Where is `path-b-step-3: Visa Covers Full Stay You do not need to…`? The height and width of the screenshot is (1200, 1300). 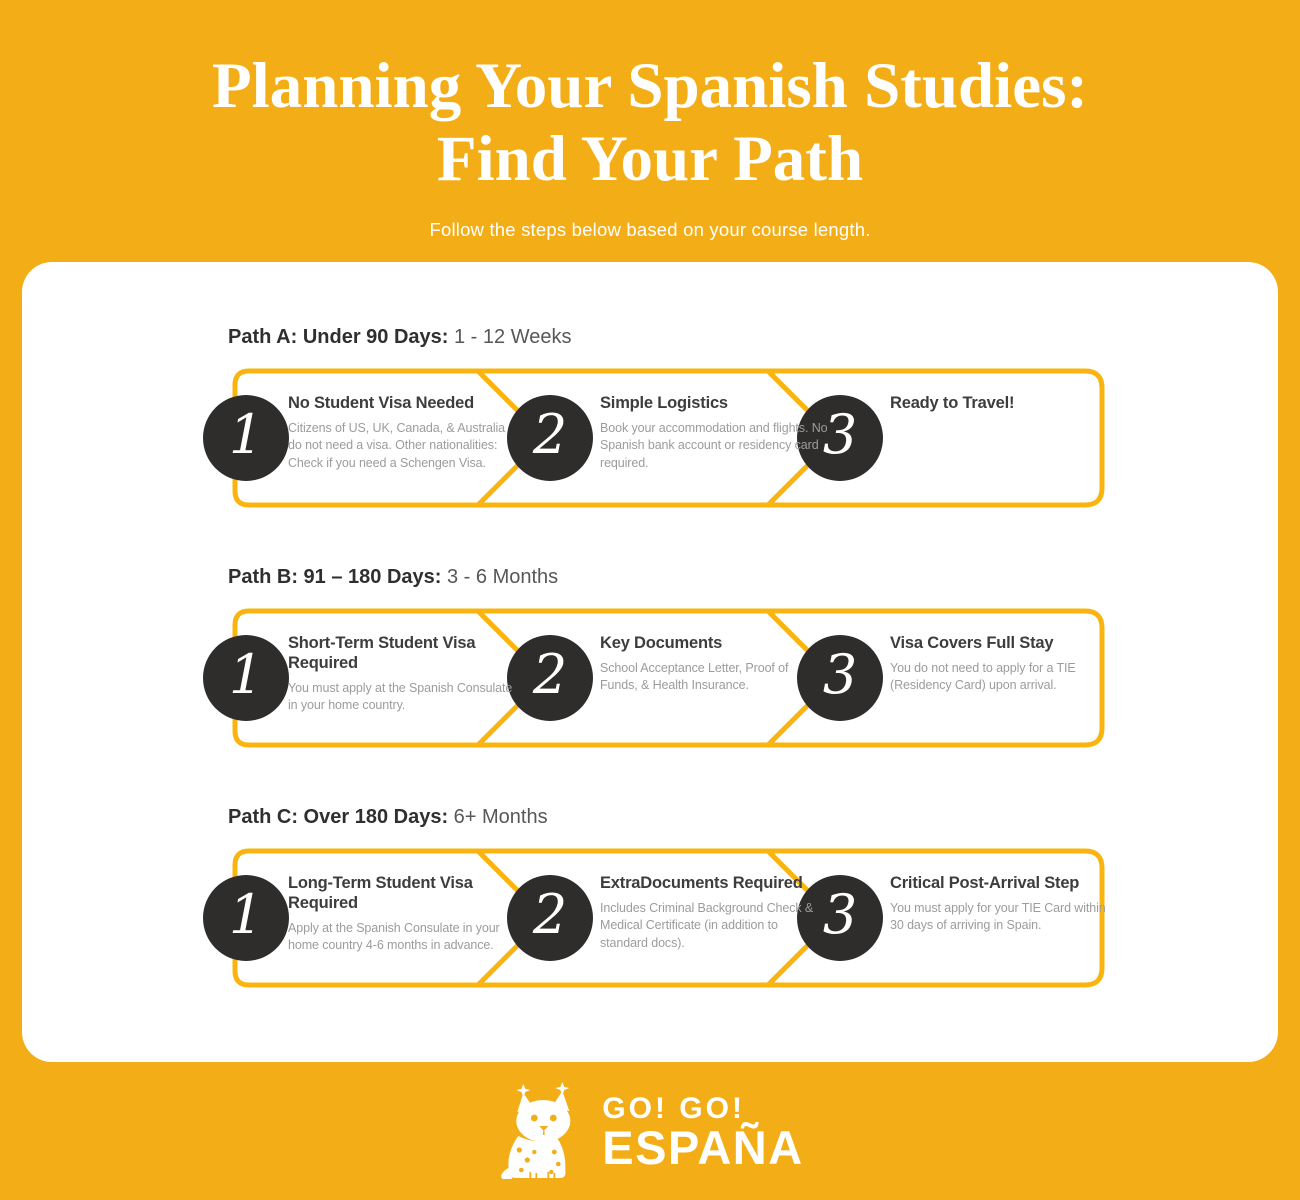
path-b-step-3: Visa Covers Full Stay You do not need to… is located at coordinates (1004, 664).